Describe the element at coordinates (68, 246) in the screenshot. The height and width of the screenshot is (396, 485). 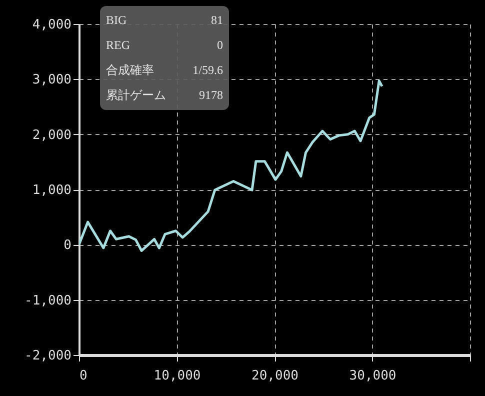
I see `y-tick-label: 0` at that location.